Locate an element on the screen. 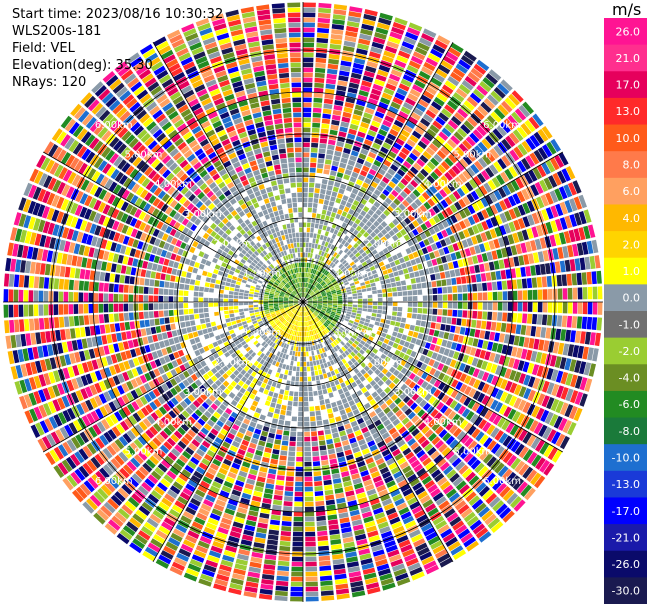 This screenshot has width=647, height=607. colorbar-tick-label: -26.0 is located at coordinates (626, 564).